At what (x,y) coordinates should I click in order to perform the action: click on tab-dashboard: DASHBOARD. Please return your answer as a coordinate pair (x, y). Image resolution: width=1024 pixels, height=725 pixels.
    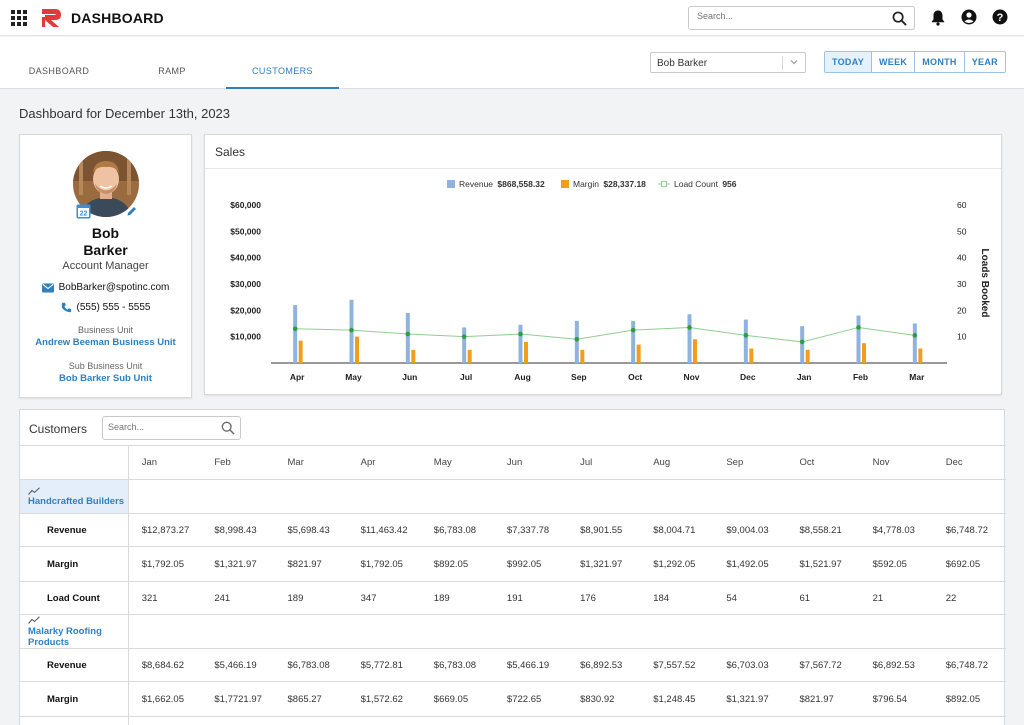
    Looking at the image, I should click on (59, 71).